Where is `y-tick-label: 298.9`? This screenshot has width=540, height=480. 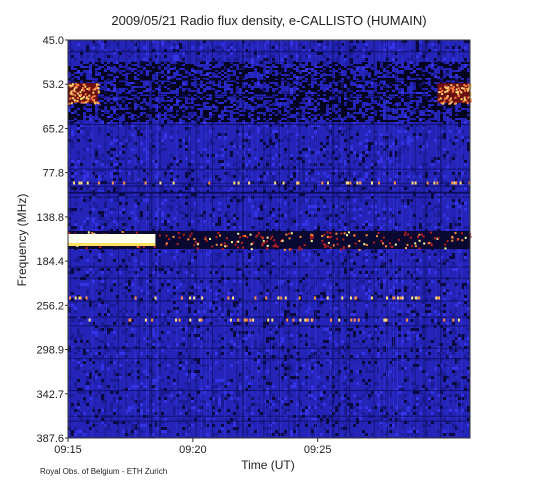 y-tick-label: 298.9 is located at coordinates (50, 351).